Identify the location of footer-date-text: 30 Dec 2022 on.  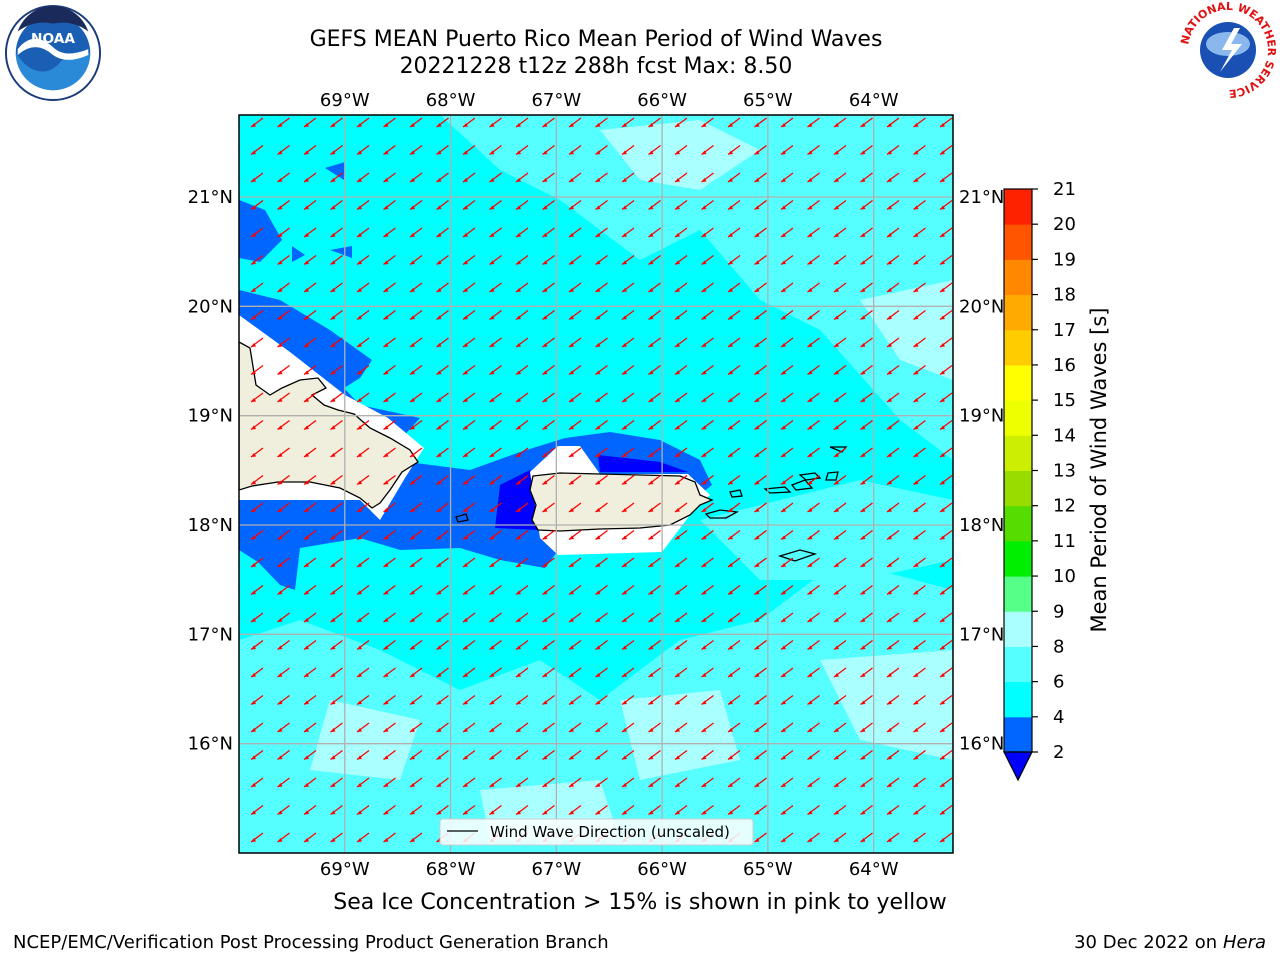
(1146, 942).